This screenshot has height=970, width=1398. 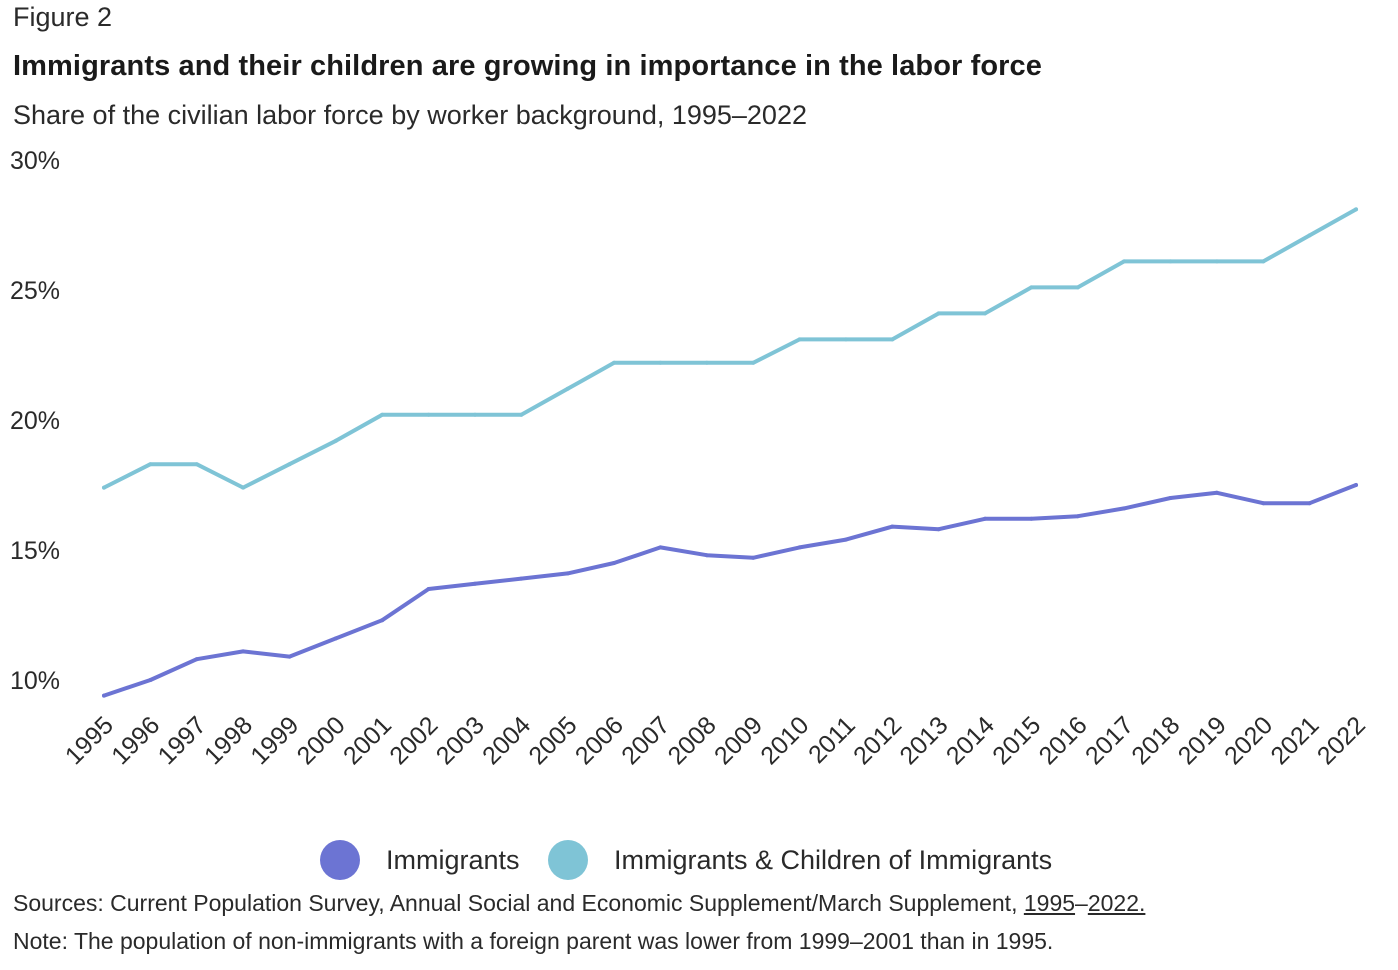 What do you see at coordinates (274, 740) in the screenshot?
I see `x-tick-label: 1999` at bounding box center [274, 740].